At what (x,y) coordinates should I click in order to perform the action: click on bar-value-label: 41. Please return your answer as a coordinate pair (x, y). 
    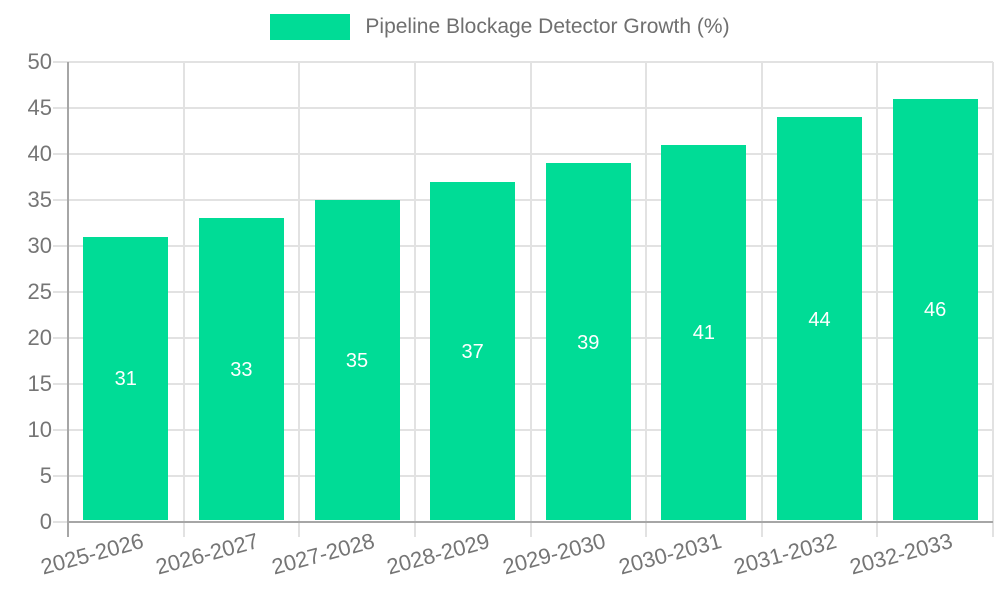
    Looking at the image, I should click on (704, 333).